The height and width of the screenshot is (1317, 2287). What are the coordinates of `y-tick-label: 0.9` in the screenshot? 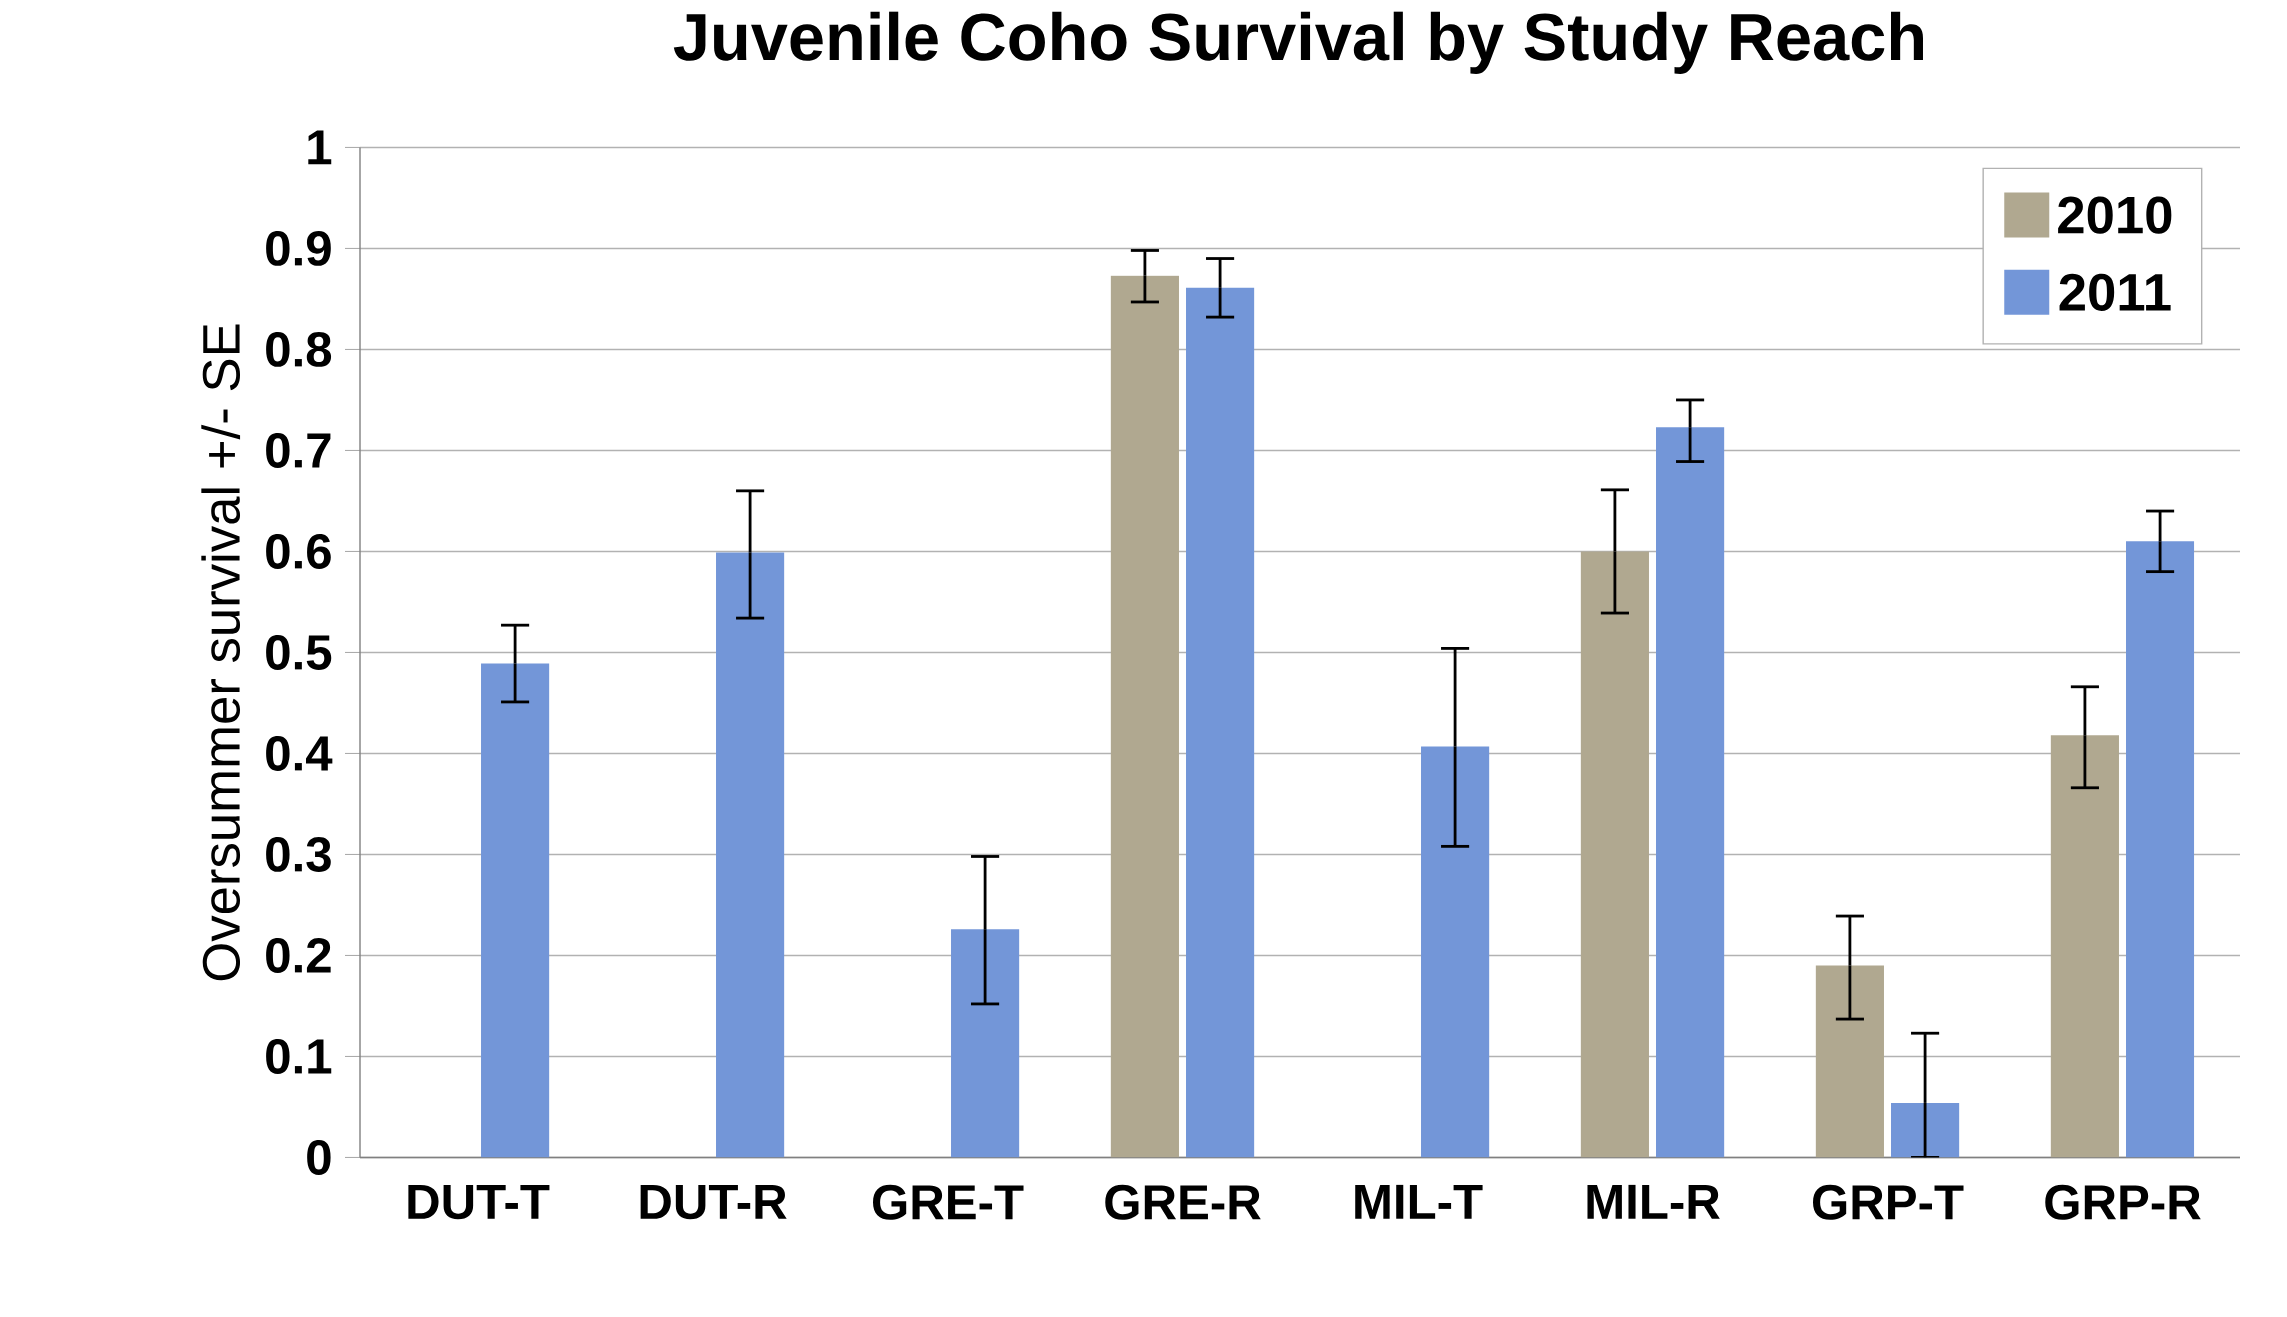 It's located at (298, 248).